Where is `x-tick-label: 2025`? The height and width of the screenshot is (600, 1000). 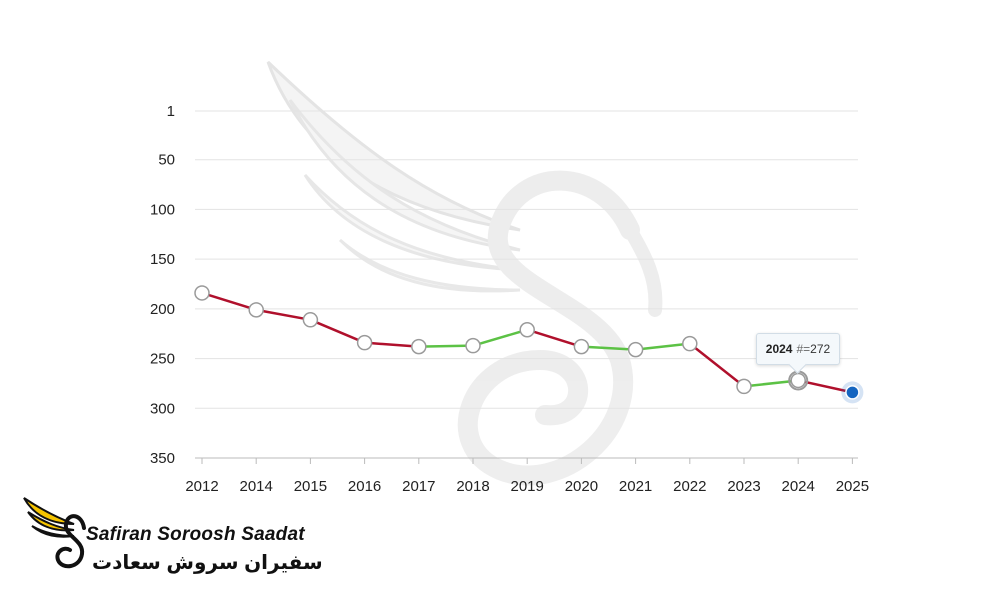 x-tick-label: 2025 is located at coordinates (852, 486).